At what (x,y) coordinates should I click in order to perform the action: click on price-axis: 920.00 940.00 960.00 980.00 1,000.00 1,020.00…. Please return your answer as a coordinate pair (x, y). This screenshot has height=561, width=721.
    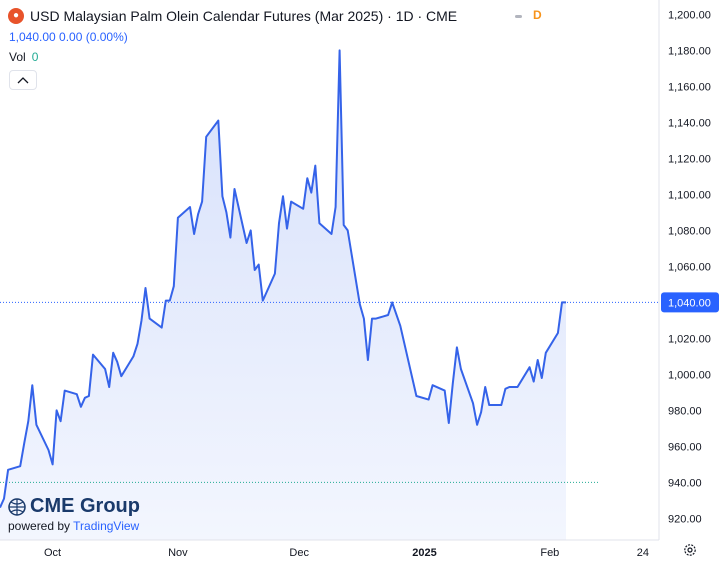
    Looking at the image, I should click on (688, 270).